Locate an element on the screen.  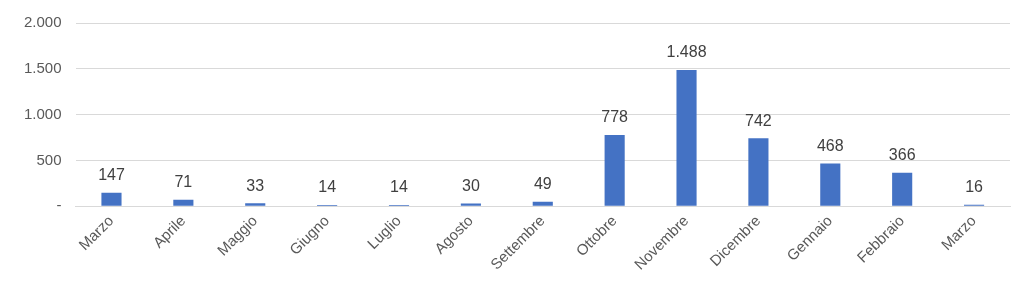
y-tick-label: 2.000 is located at coordinates (42, 22).